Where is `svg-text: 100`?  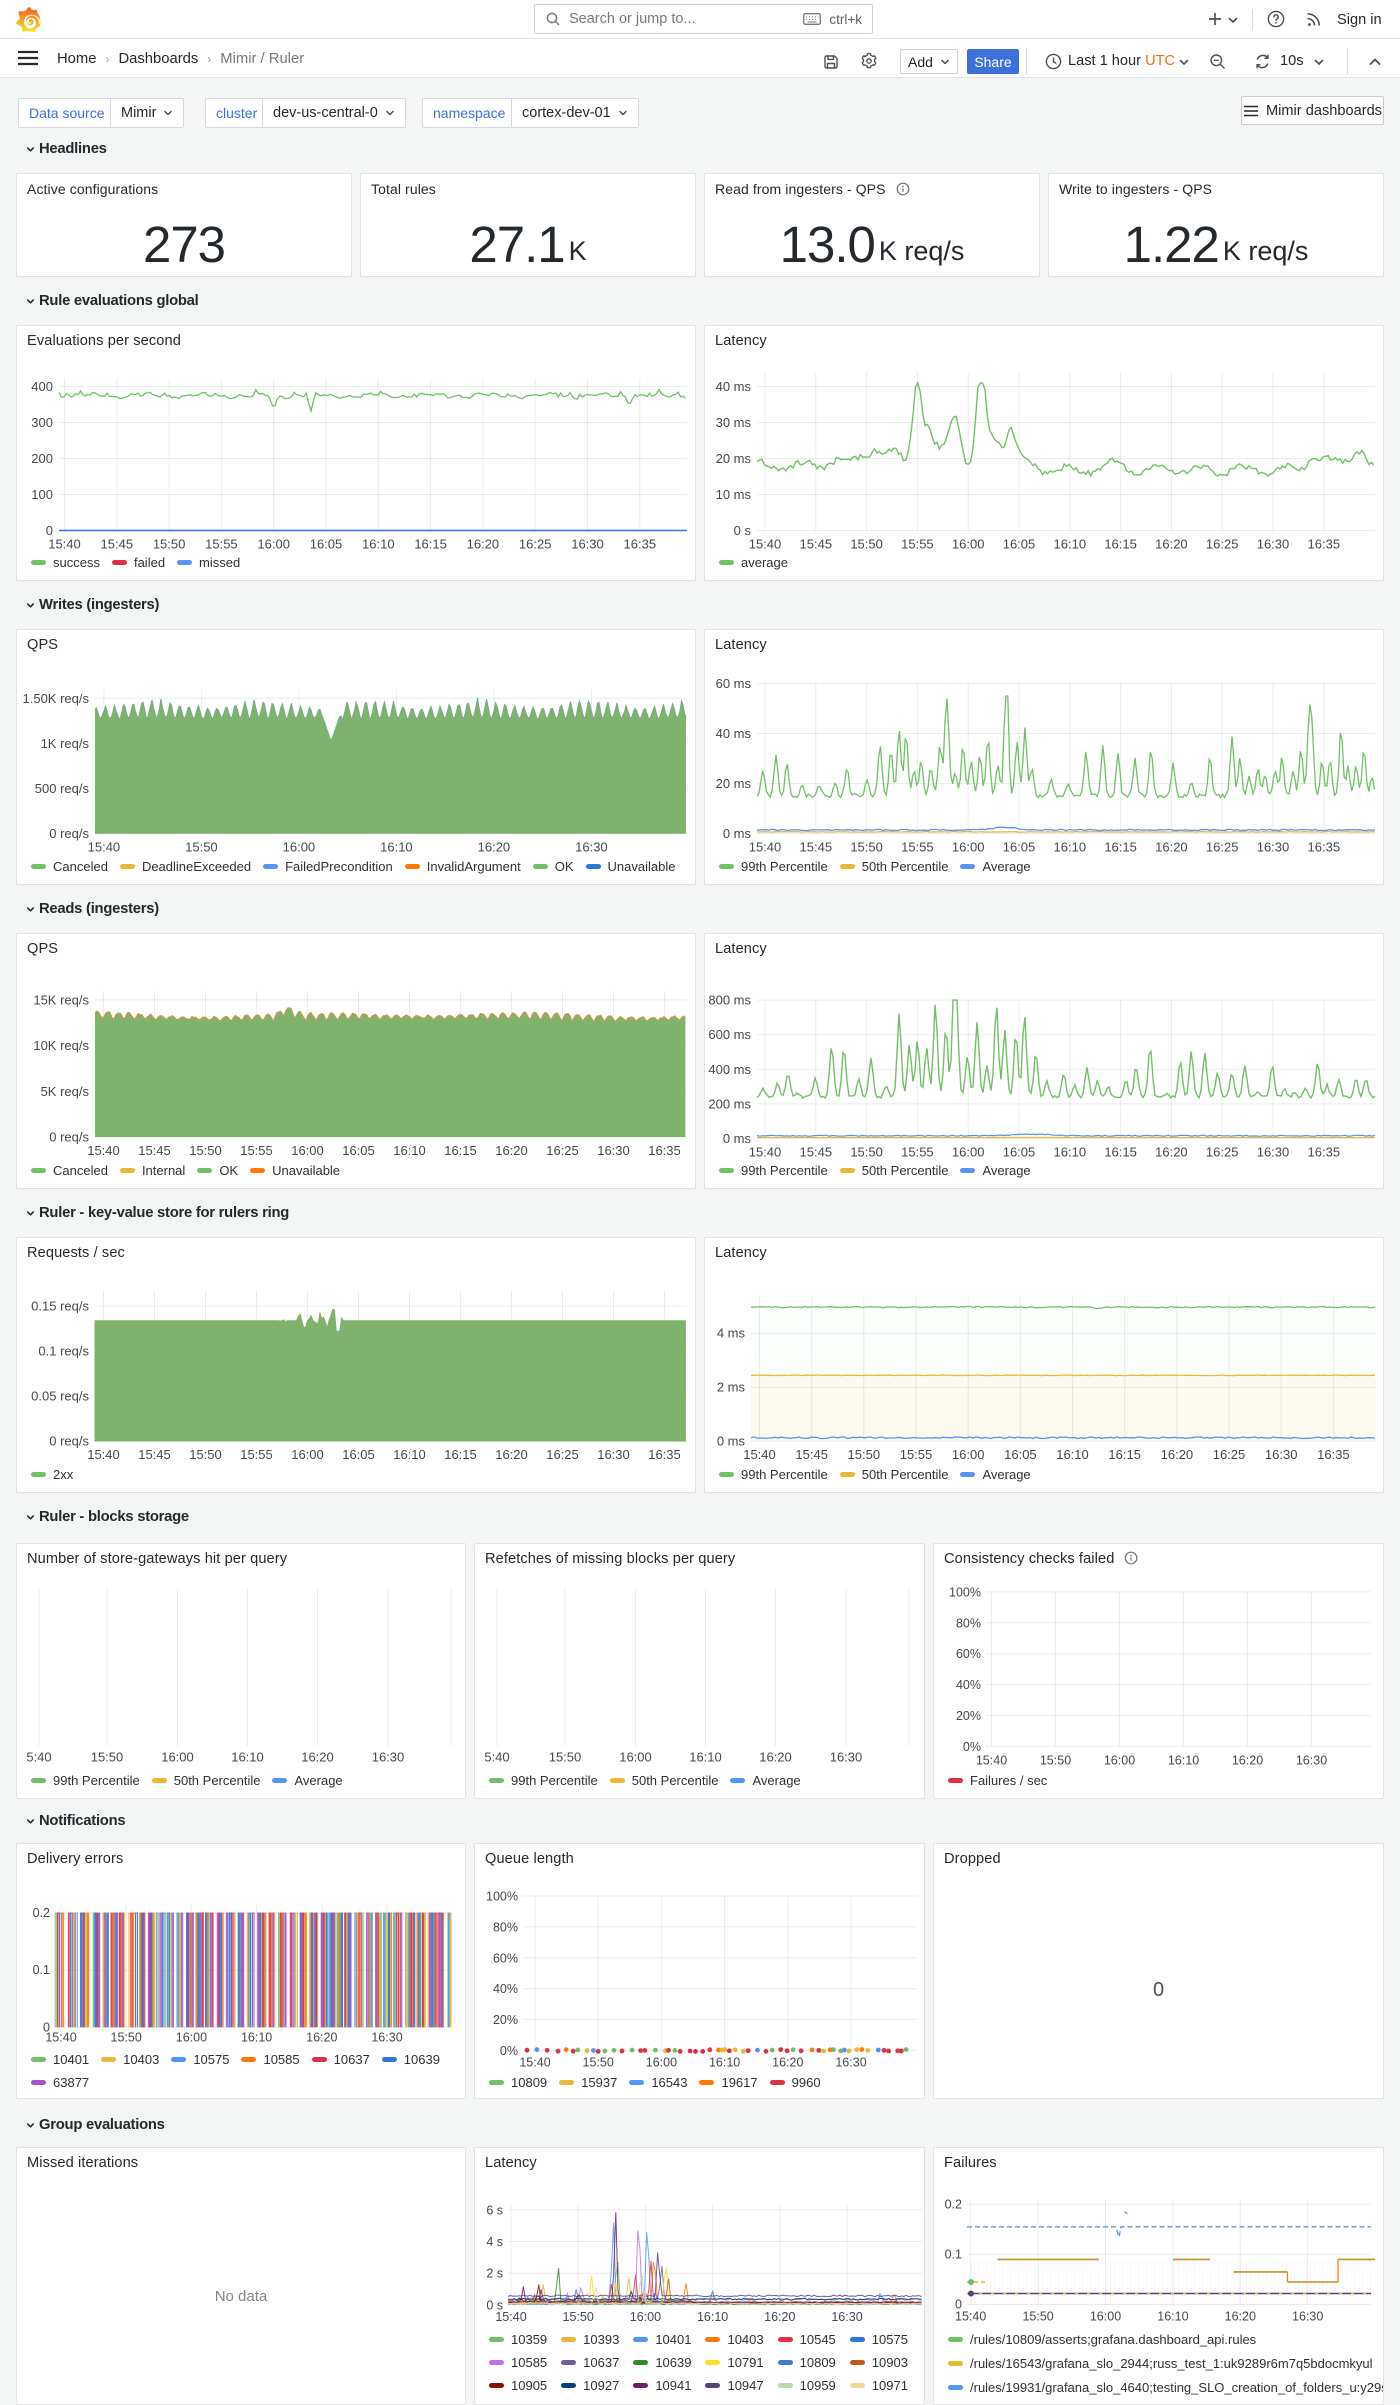 svg-text: 100 is located at coordinates (42, 494).